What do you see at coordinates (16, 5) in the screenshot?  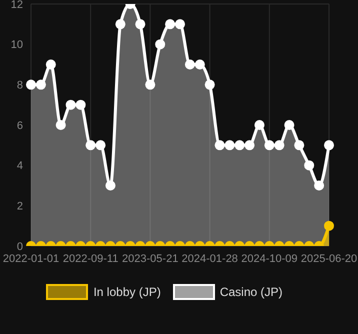 I see `y-tick-label: 12` at bounding box center [16, 5].